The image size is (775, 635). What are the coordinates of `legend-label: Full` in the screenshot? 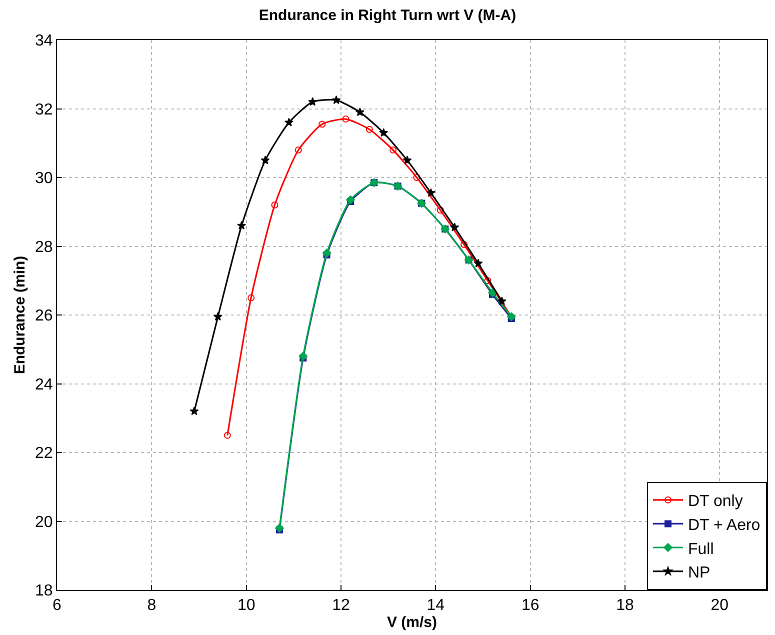 It's located at (701, 549).